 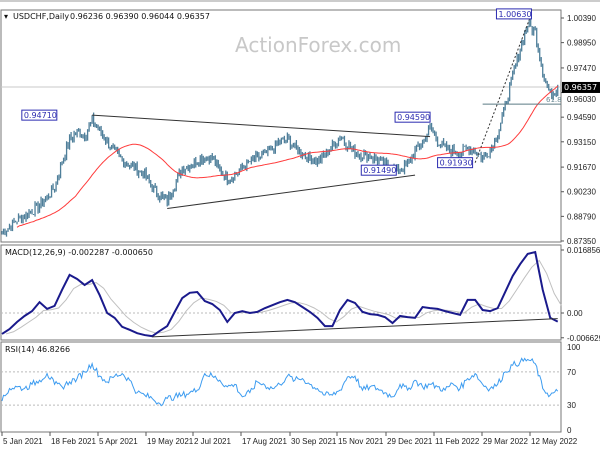 What do you see at coordinates (73, 441) in the screenshot?
I see `x-tick-label: 18 Feb 2021` at bounding box center [73, 441].